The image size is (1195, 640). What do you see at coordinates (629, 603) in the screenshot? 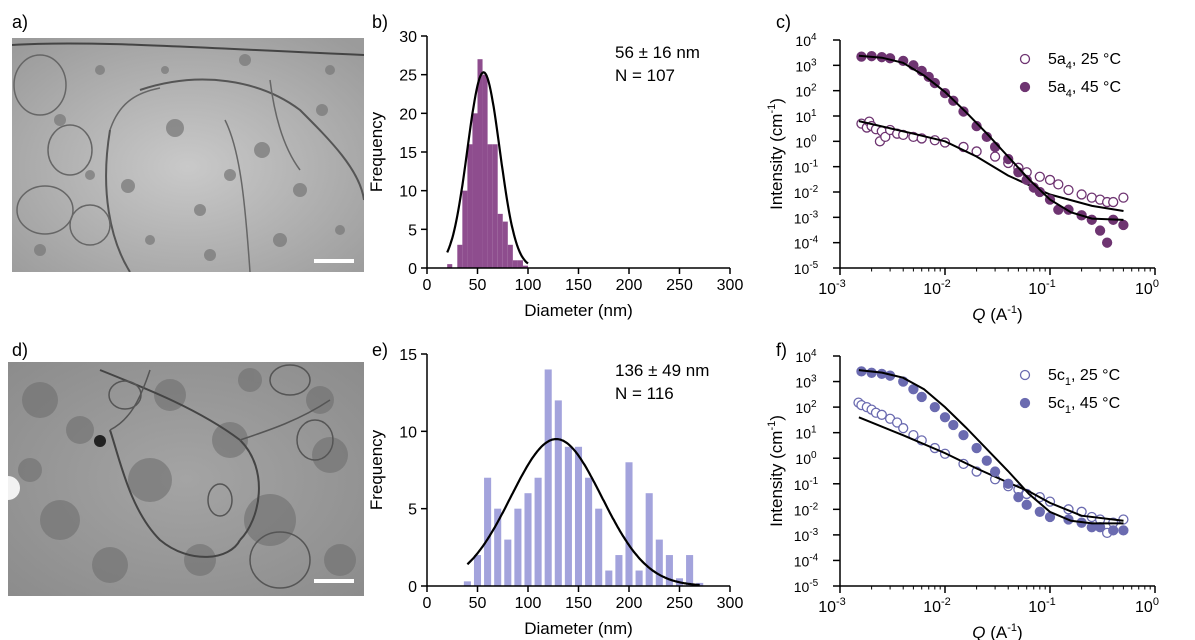
I see `hist-e-x-tick-label: 200` at bounding box center [629, 603].